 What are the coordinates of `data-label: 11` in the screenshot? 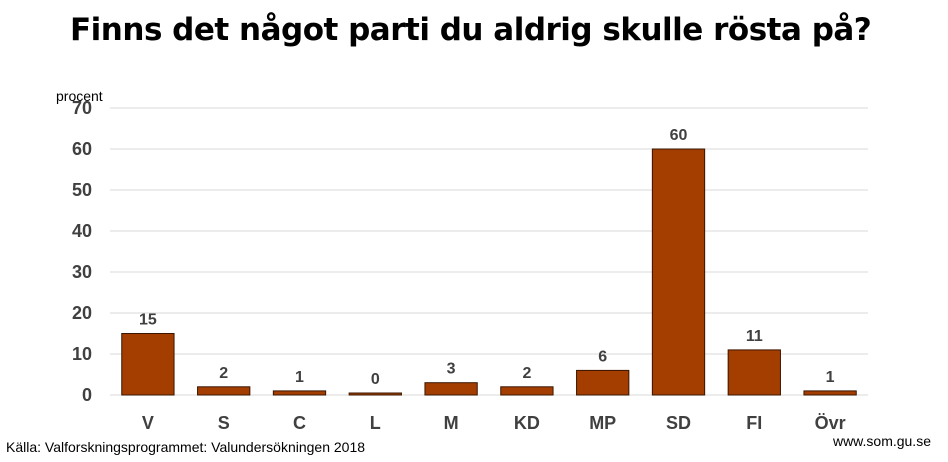 It's located at (754, 336).